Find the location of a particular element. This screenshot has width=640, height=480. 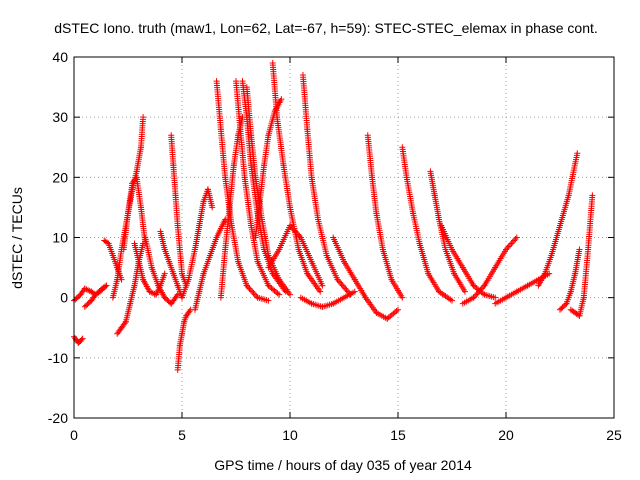

x-tick-label: 15 is located at coordinates (398, 435).